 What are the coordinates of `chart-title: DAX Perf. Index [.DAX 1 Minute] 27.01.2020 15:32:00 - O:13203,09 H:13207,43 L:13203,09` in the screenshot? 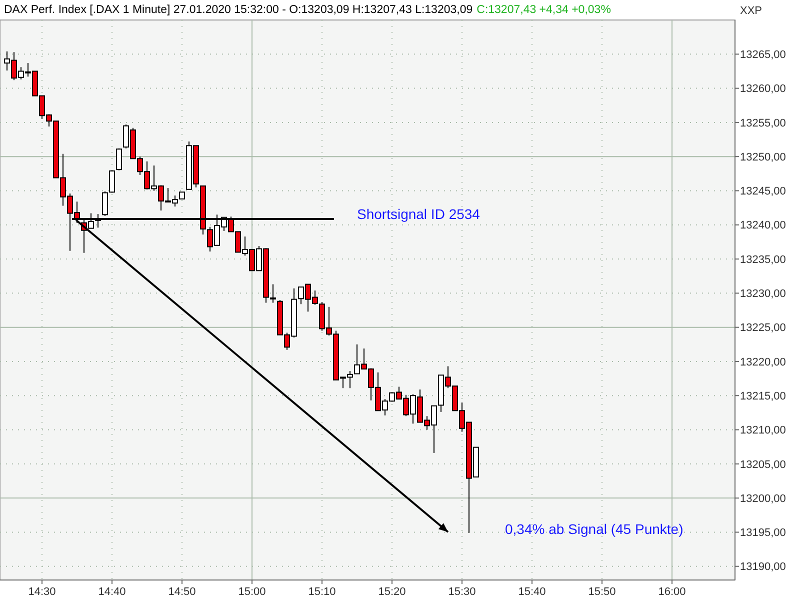 It's located at (238, 10).